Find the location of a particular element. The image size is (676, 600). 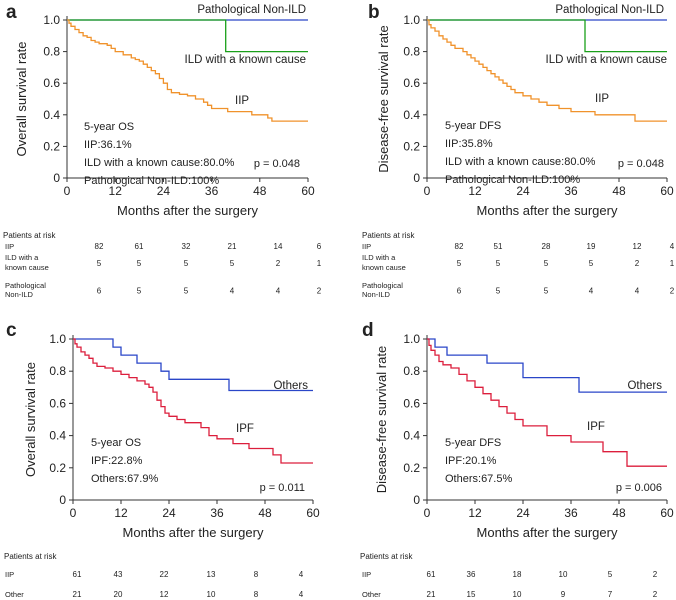

risk-row-label: IIP is located at coordinates (9, 574).